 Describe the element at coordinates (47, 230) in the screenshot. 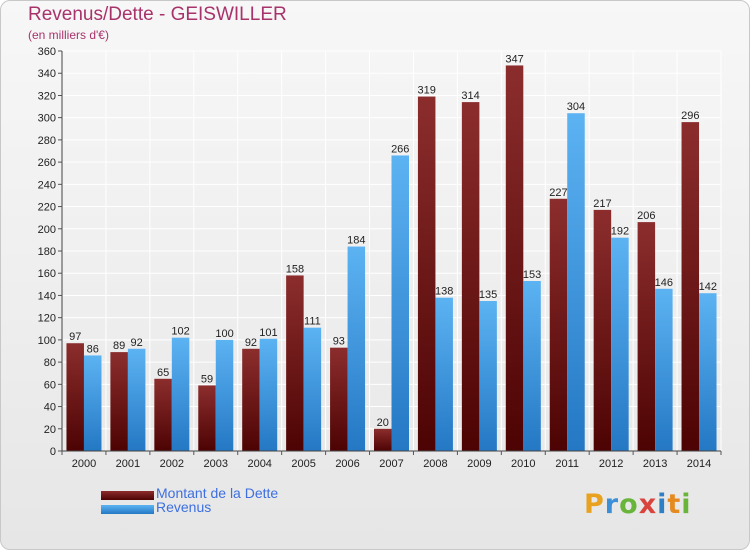

I see `y-tick-label: 200` at that location.